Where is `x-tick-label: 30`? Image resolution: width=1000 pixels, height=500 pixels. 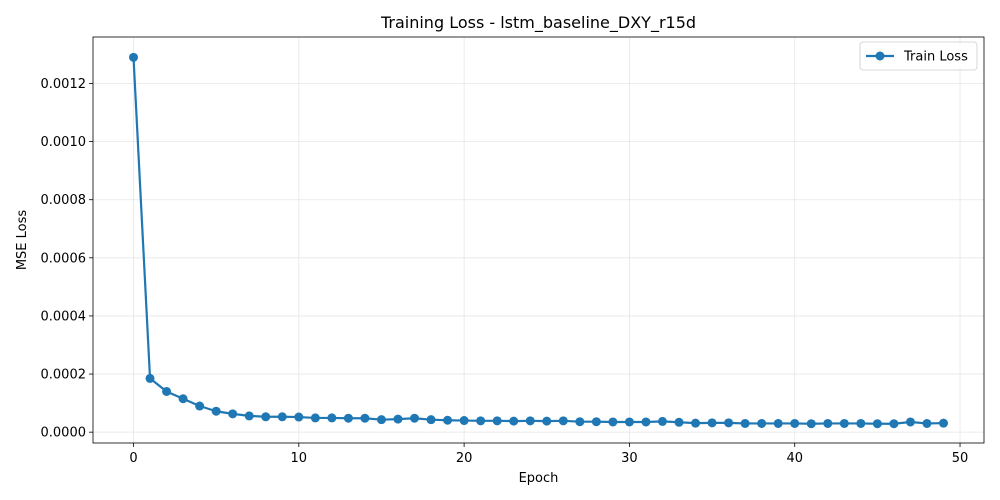
x-tick-label: 30 is located at coordinates (629, 458).